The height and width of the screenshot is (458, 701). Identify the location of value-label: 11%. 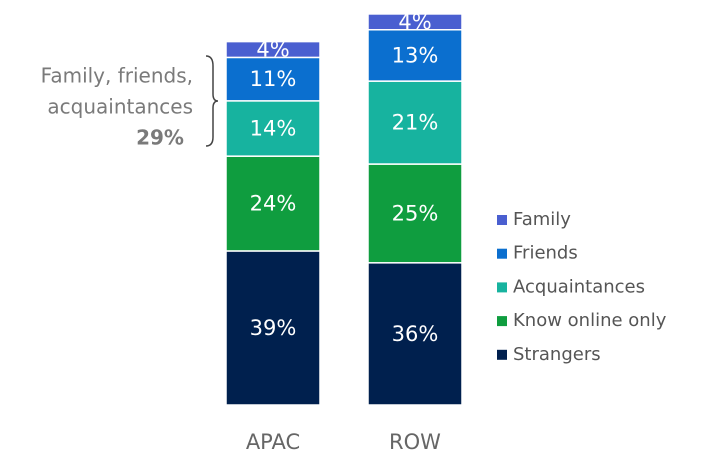
(273, 79).